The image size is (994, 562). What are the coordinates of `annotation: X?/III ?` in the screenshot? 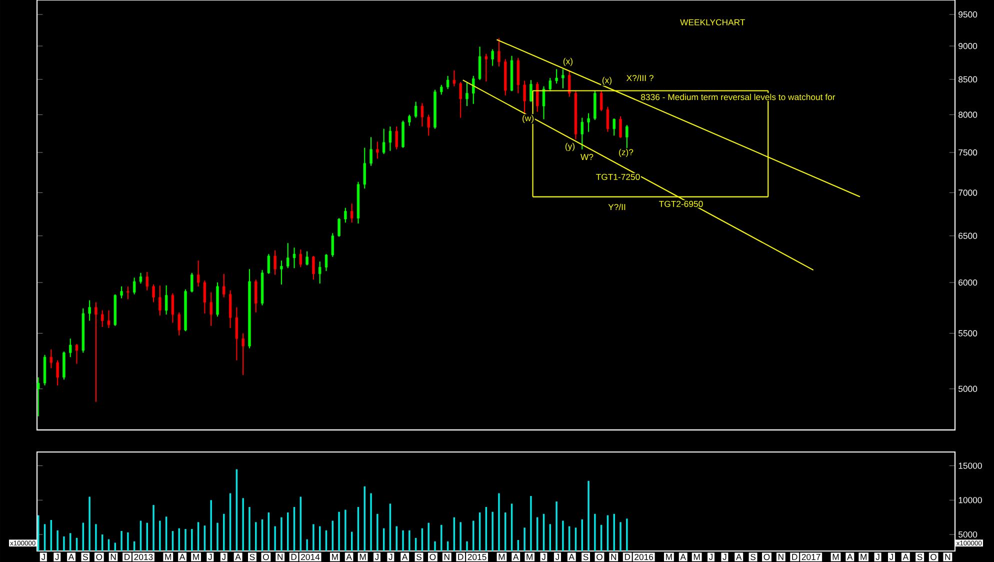 It's located at (640, 78).